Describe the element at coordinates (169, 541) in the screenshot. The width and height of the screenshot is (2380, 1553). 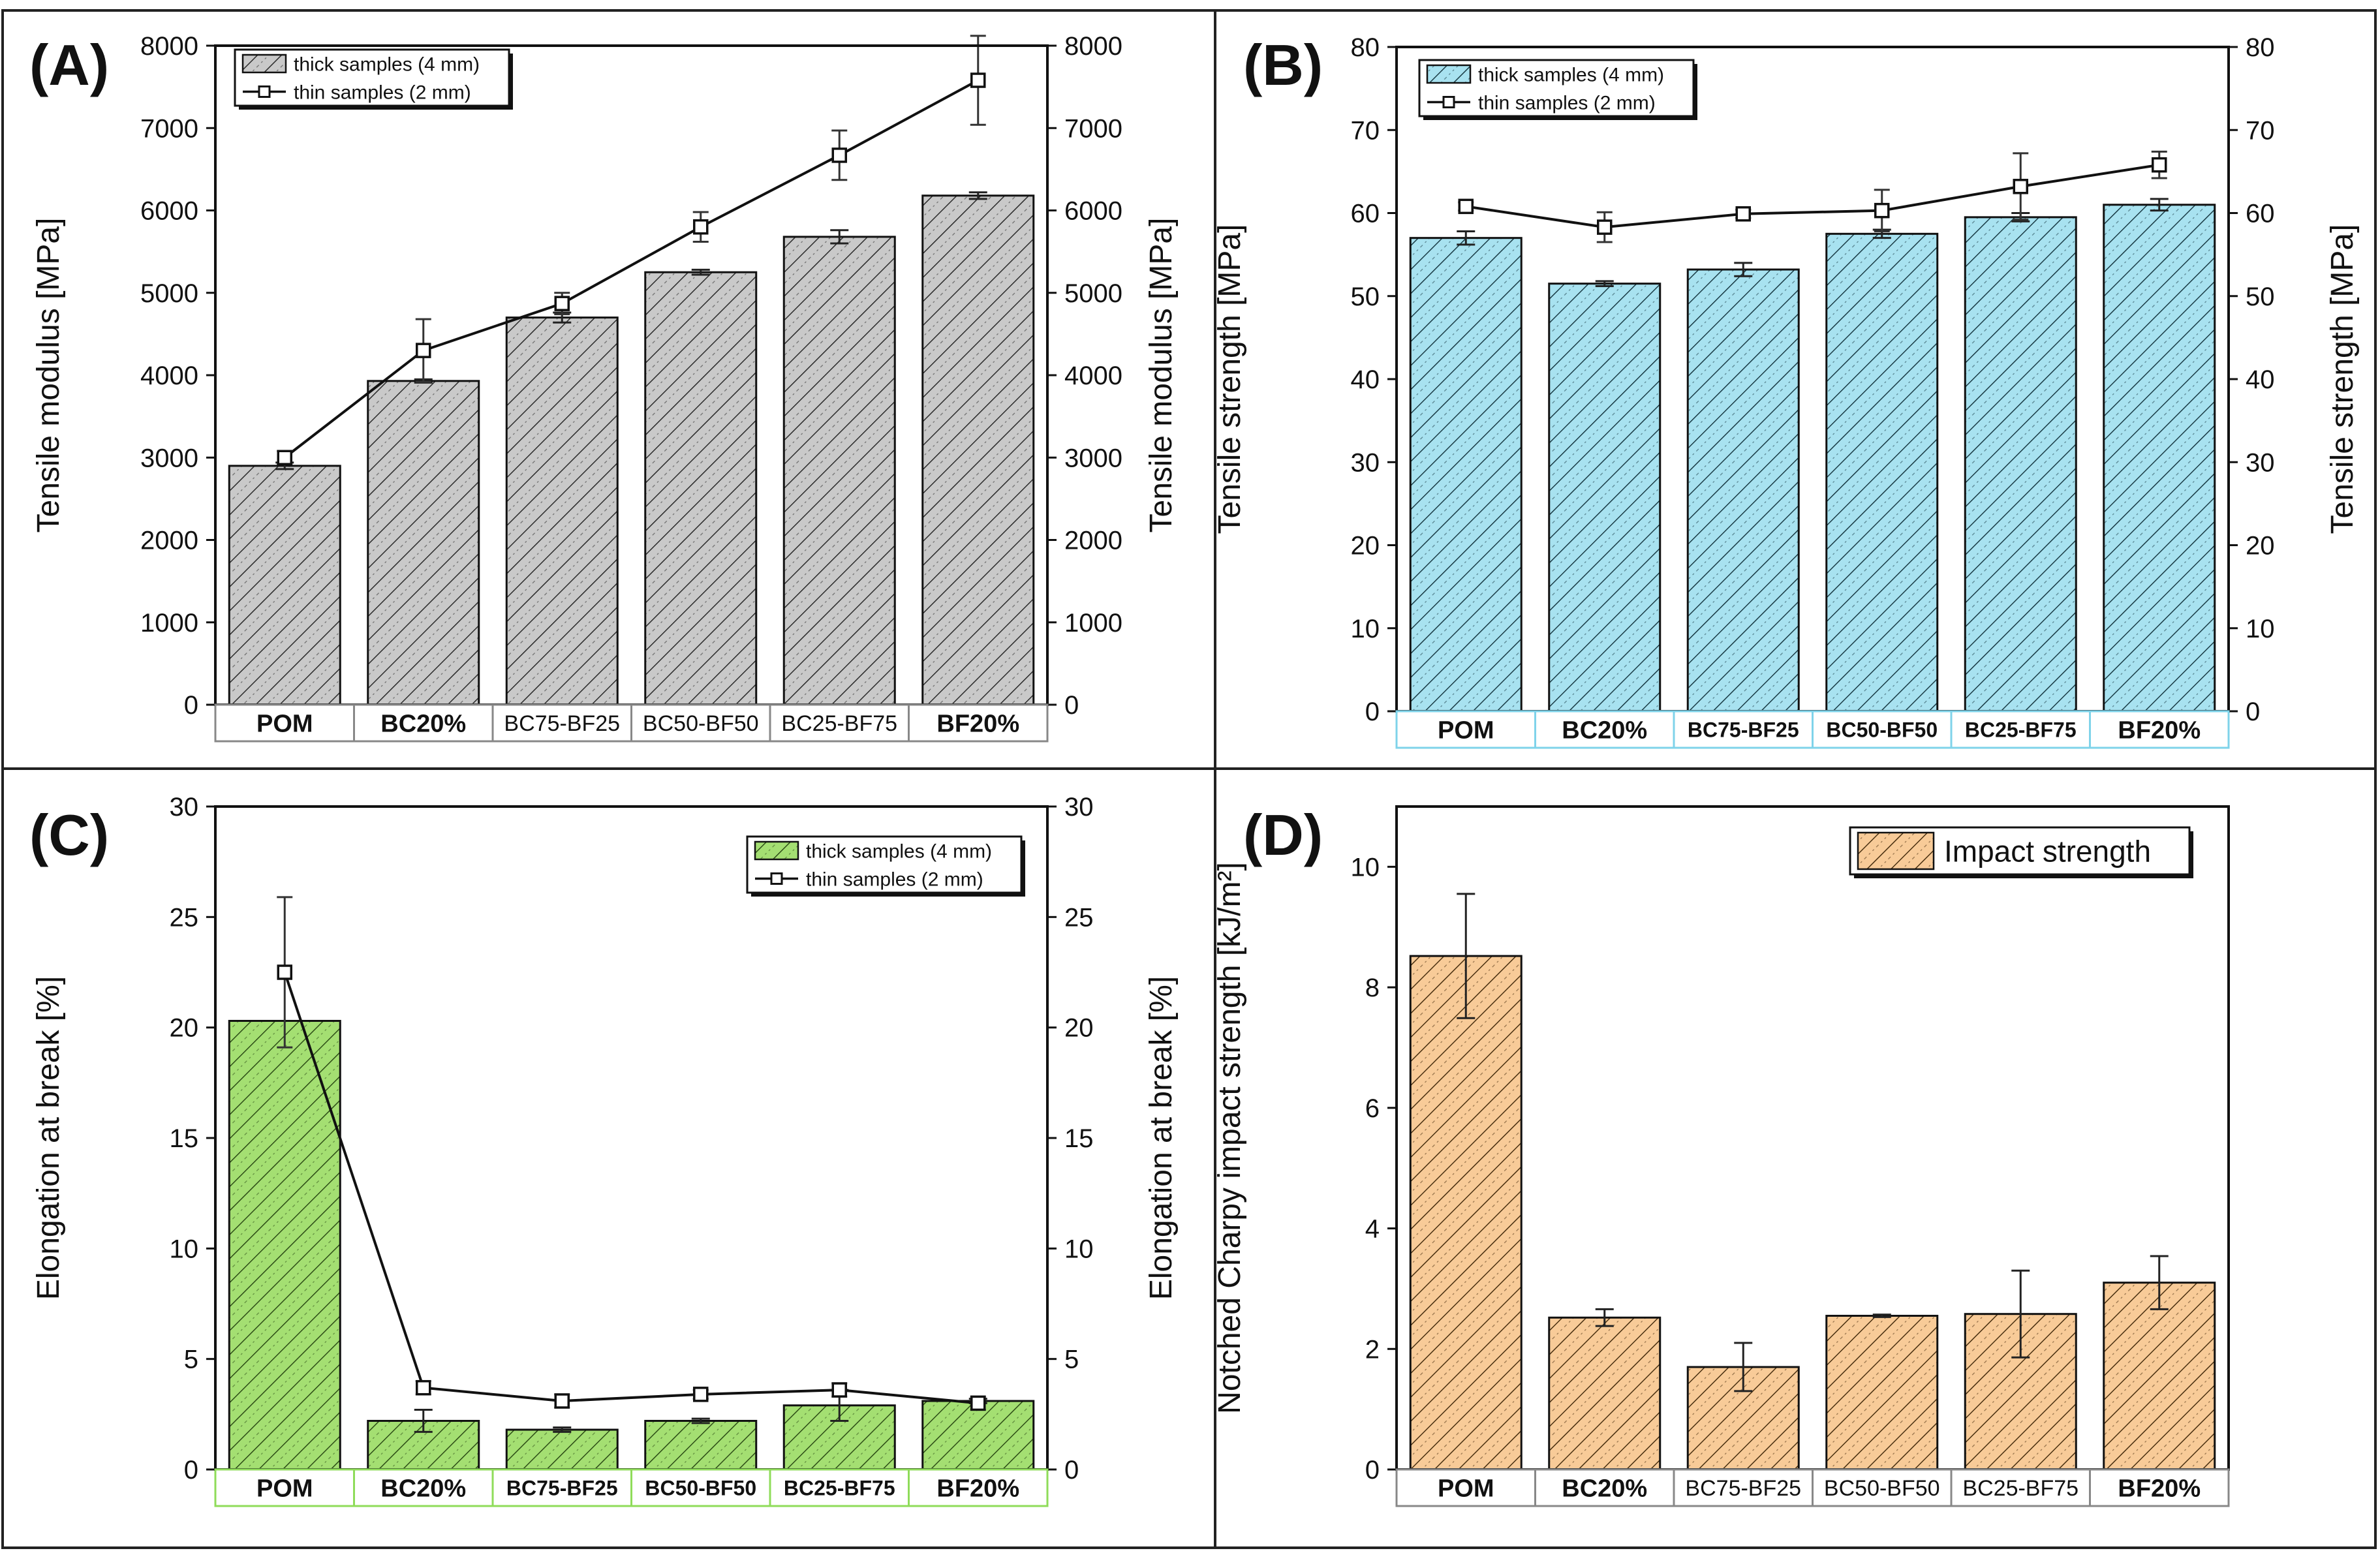
I see `y-tick-label: 2000` at that location.